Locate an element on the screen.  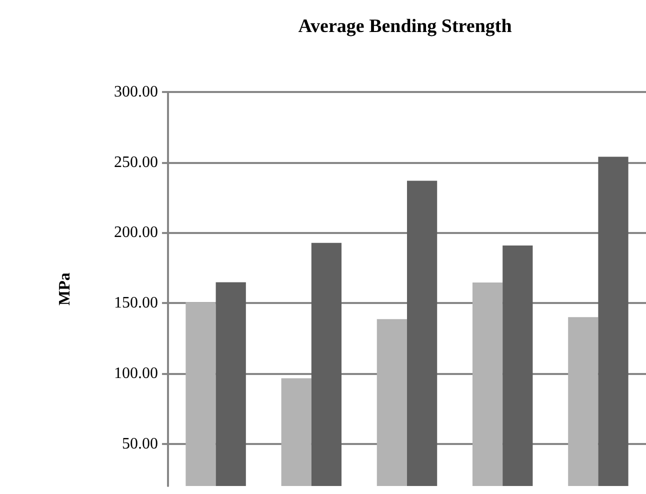
y-tick-label: 150.00 is located at coordinates (136, 303).